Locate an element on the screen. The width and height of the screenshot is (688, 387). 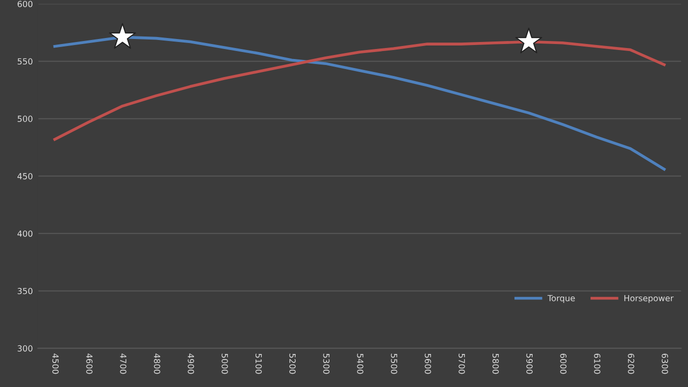
x-tick-label: 6100 is located at coordinates (597, 364).